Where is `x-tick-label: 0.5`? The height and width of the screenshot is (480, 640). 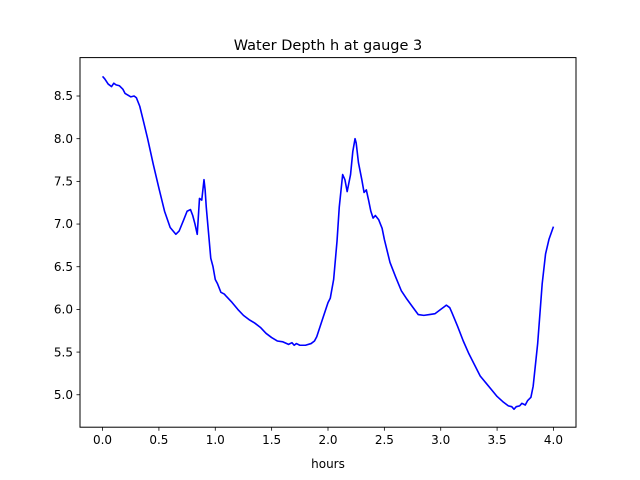 x-tick-label: 0.5 is located at coordinates (158, 440).